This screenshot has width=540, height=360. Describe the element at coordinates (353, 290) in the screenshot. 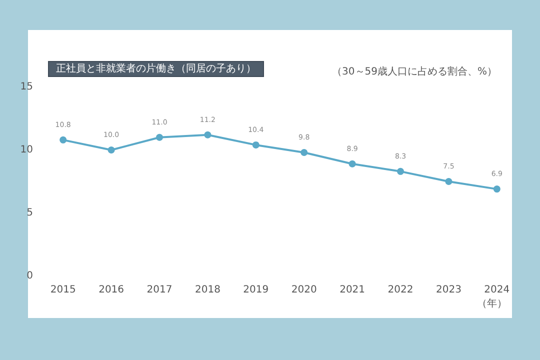

I see `x-tick-label: 2021` at that location.